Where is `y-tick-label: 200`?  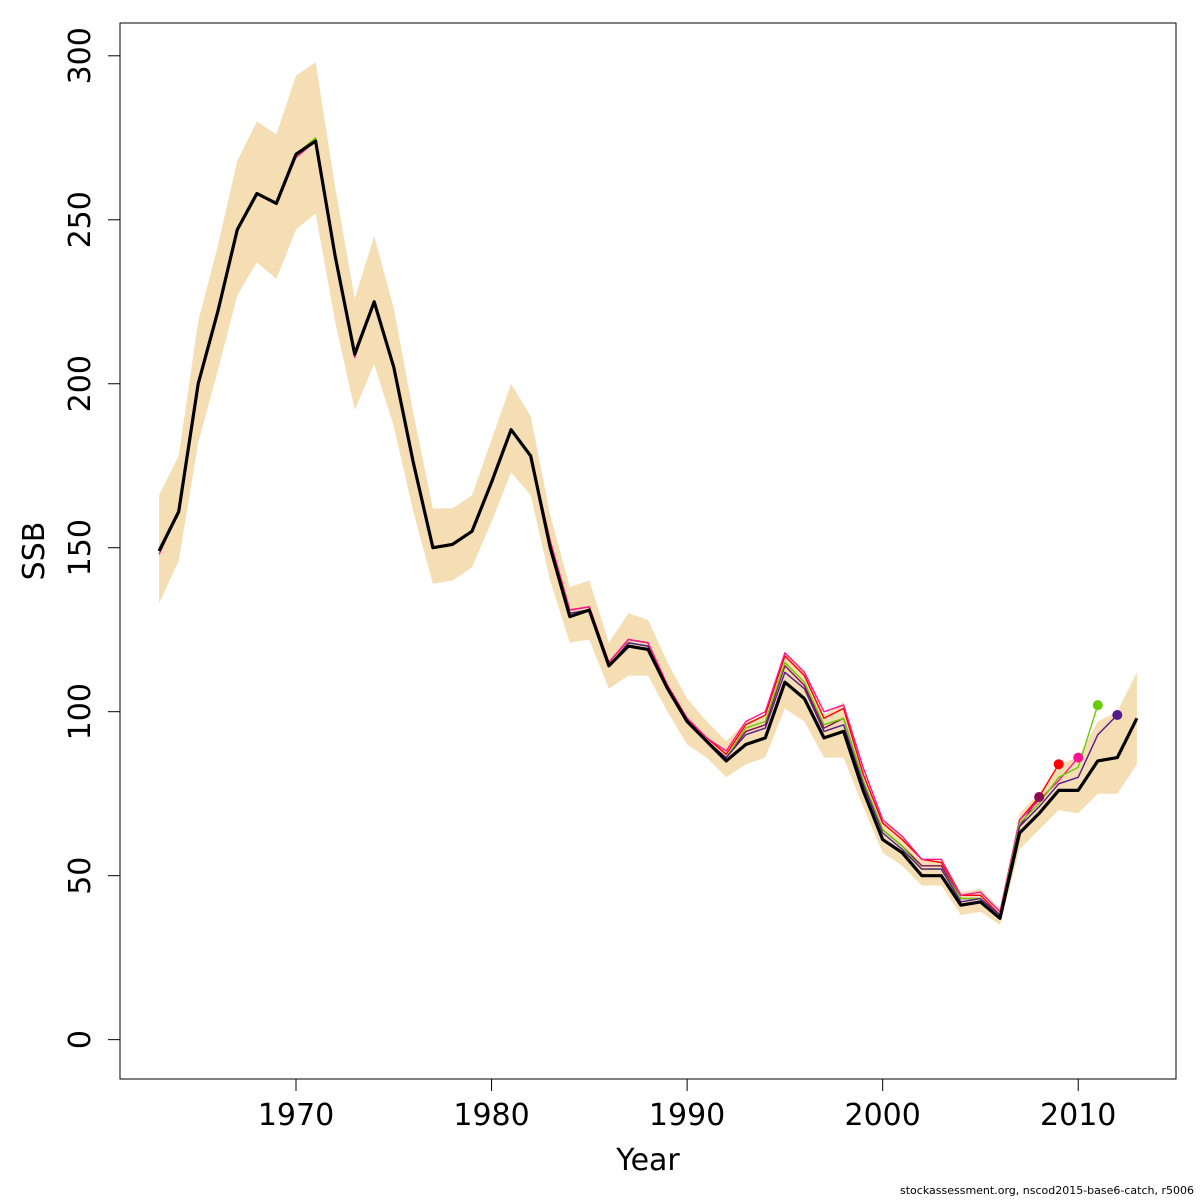 y-tick-label: 200 is located at coordinates (80, 383).